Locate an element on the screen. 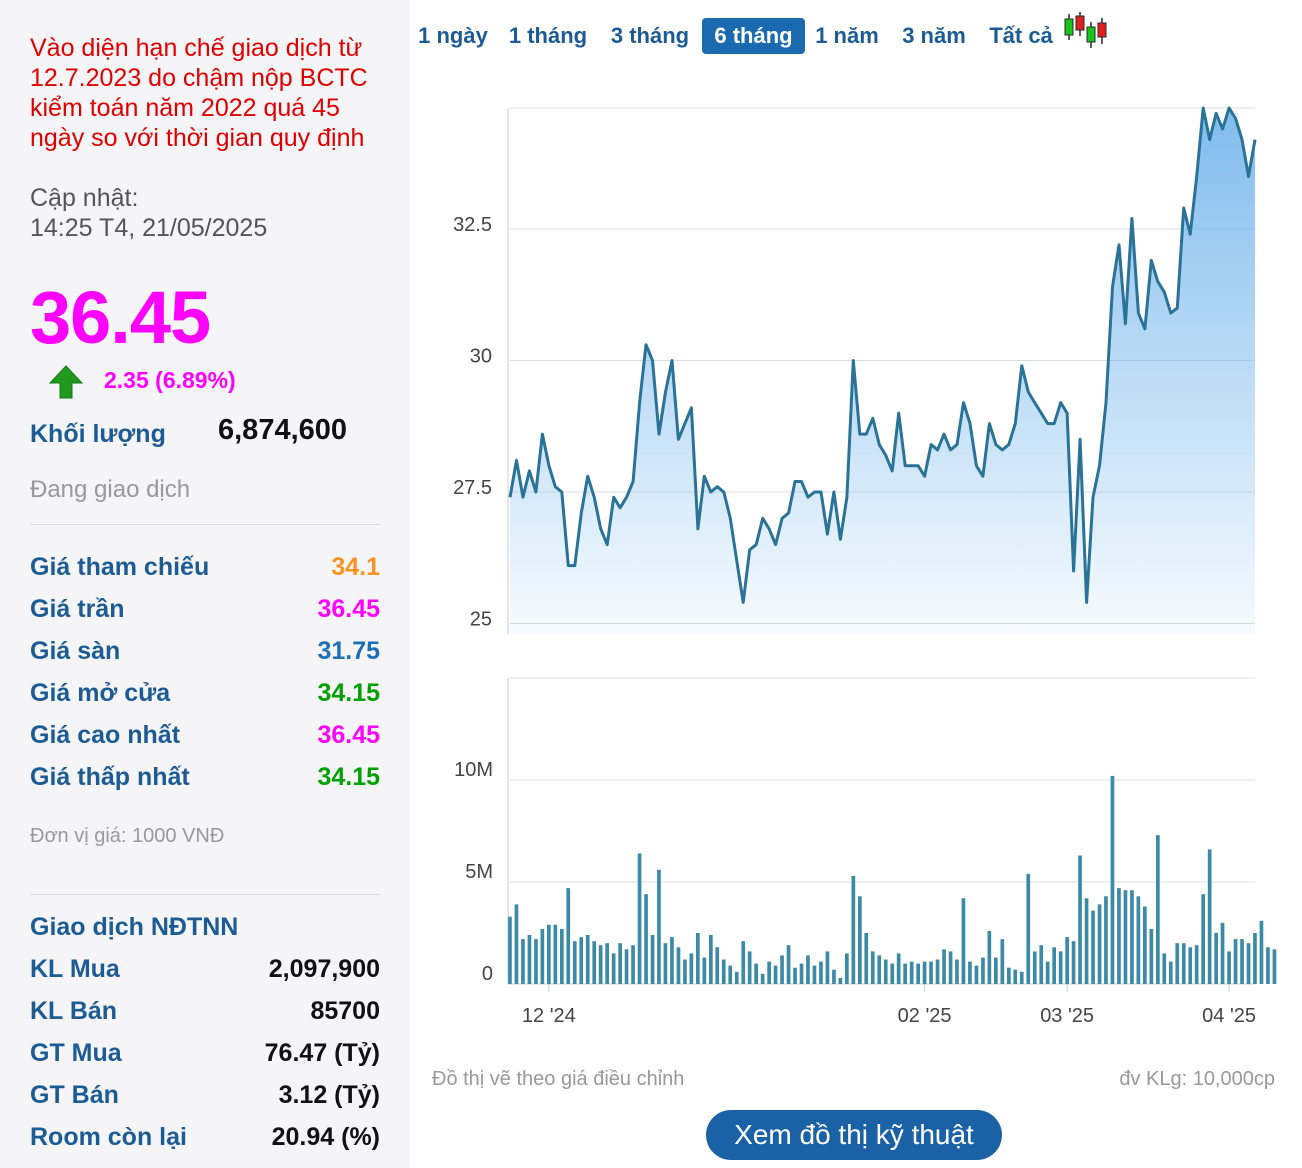 This screenshot has height=1168, width=1302. candlestick-icon is located at coordinates (1085, 30).